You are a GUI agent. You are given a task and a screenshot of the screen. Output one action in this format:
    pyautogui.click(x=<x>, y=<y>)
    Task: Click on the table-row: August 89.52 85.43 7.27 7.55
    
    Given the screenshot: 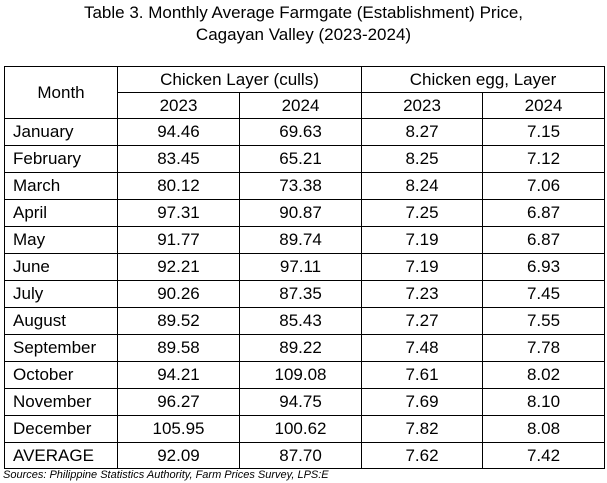 What is the action you would take?
    pyautogui.click(x=305, y=321)
    